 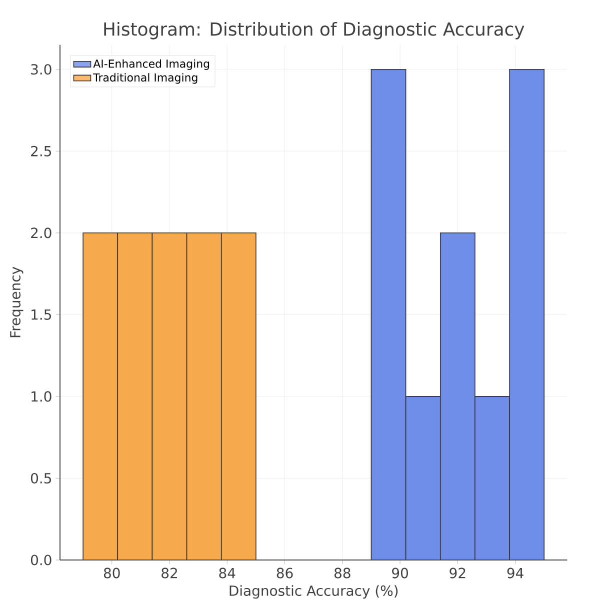 What do you see at coordinates (151, 64) in the screenshot?
I see `legend-label: AI-Enhanced Imaging` at bounding box center [151, 64].